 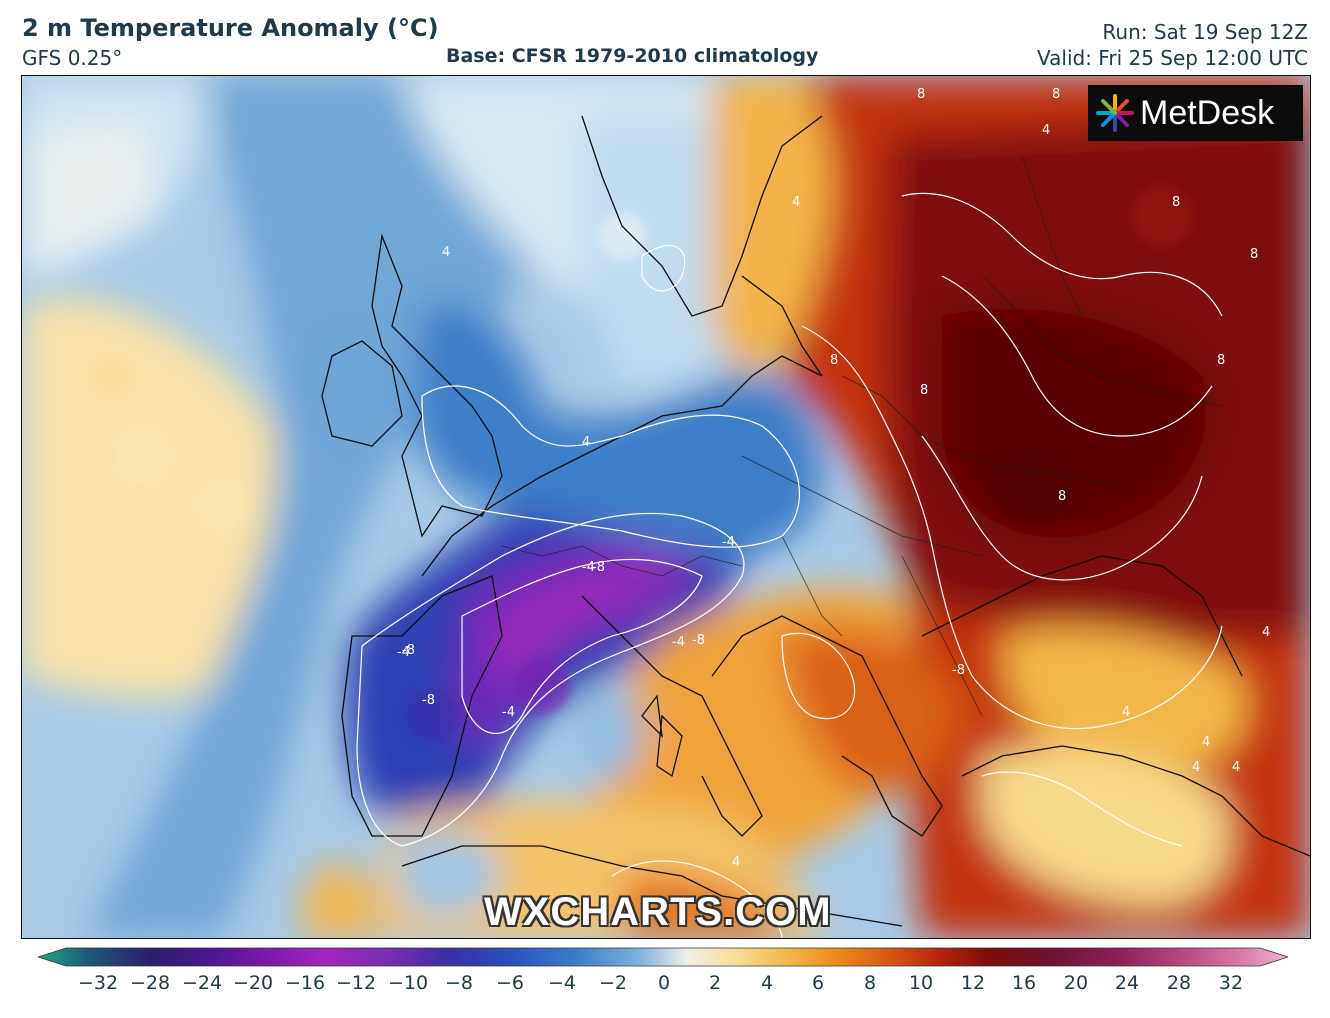 What do you see at coordinates (1179, 983) in the screenshot?
I see `colorbar-tick: 28` at bounding box center [1179, 983].